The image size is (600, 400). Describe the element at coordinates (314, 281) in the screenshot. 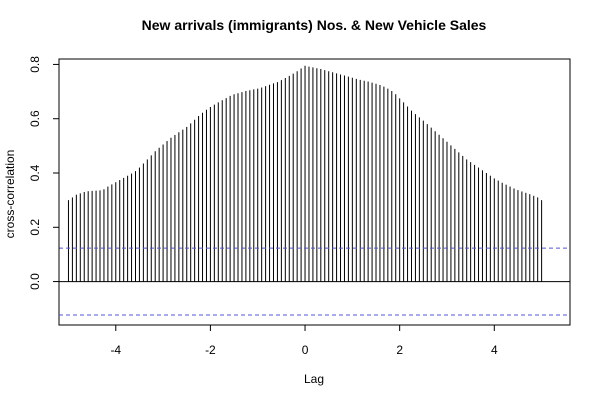

I see `confidence-bounds` at that location.